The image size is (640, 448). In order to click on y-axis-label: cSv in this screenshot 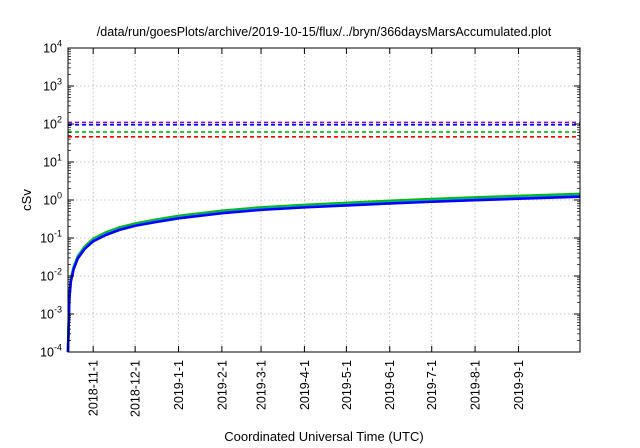, I will do `click(26, 200)`.